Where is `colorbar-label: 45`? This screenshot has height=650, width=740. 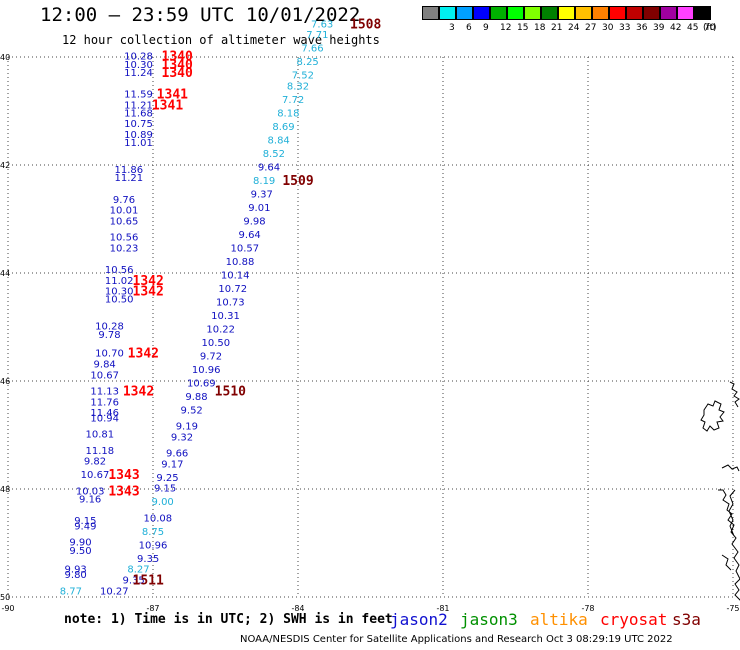
colorbar-label: 45 is located at coordinates (693, 28).